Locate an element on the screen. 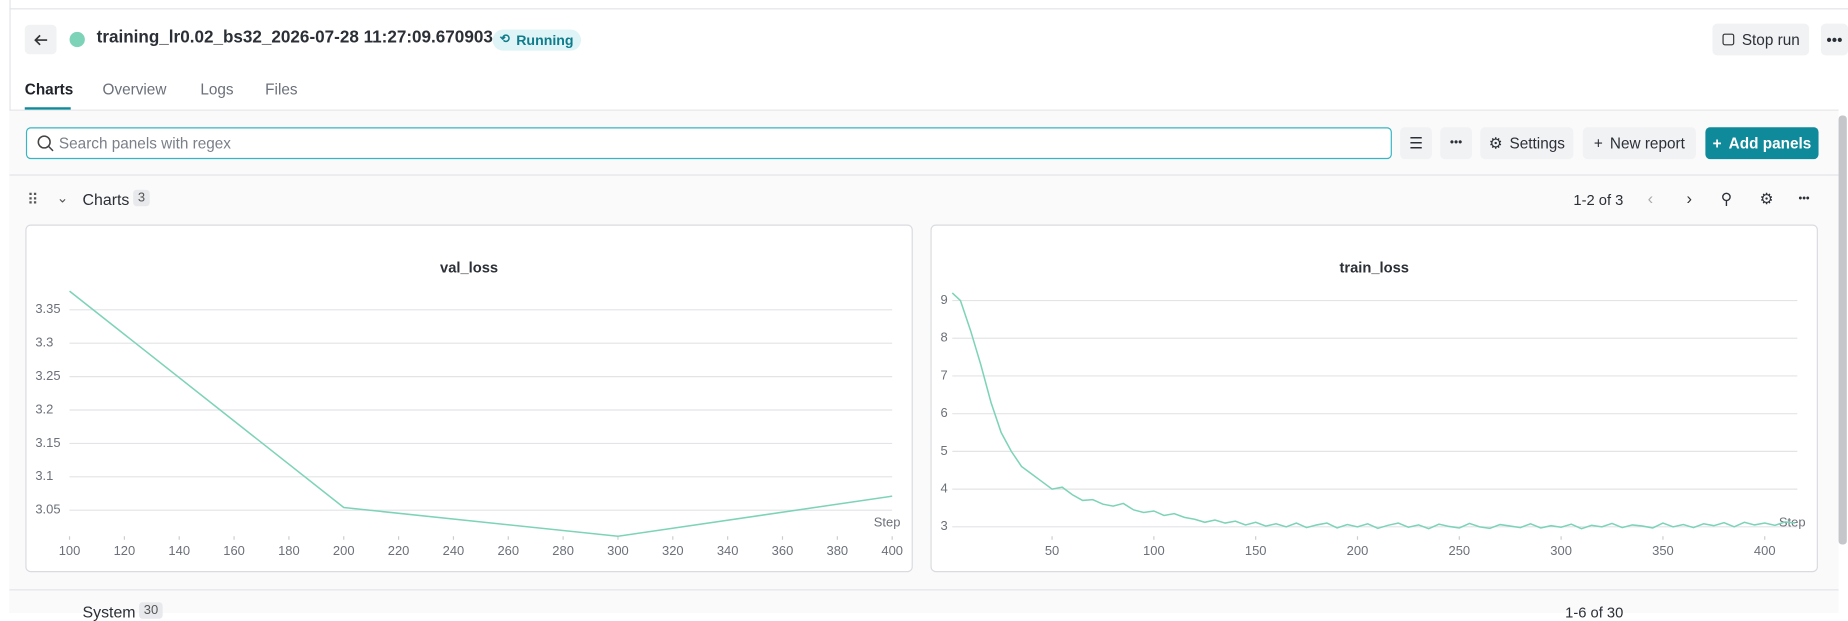 The width and height of the screenshot is (1848, 621). tab: Overview is located at coordinates (134, 89).